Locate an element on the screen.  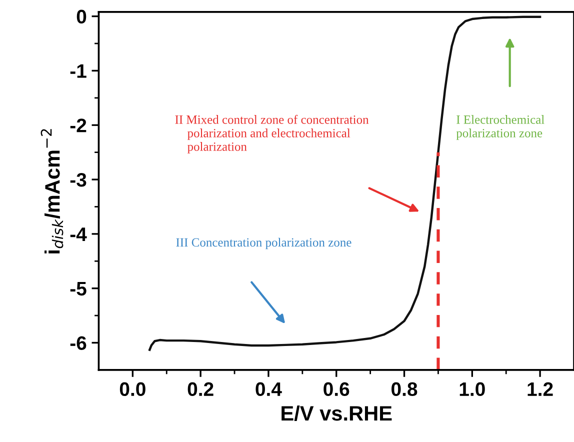
y-tick-label: -3 is located at coordinates (78, 179).